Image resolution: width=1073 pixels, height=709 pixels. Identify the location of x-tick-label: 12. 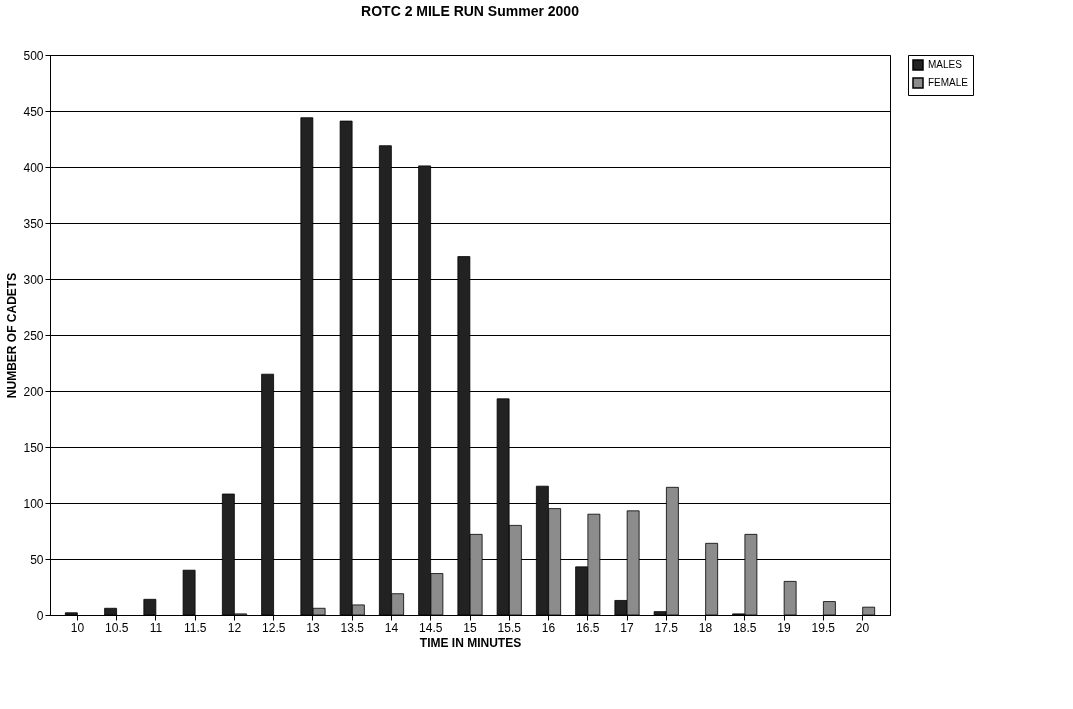
(234, 627).